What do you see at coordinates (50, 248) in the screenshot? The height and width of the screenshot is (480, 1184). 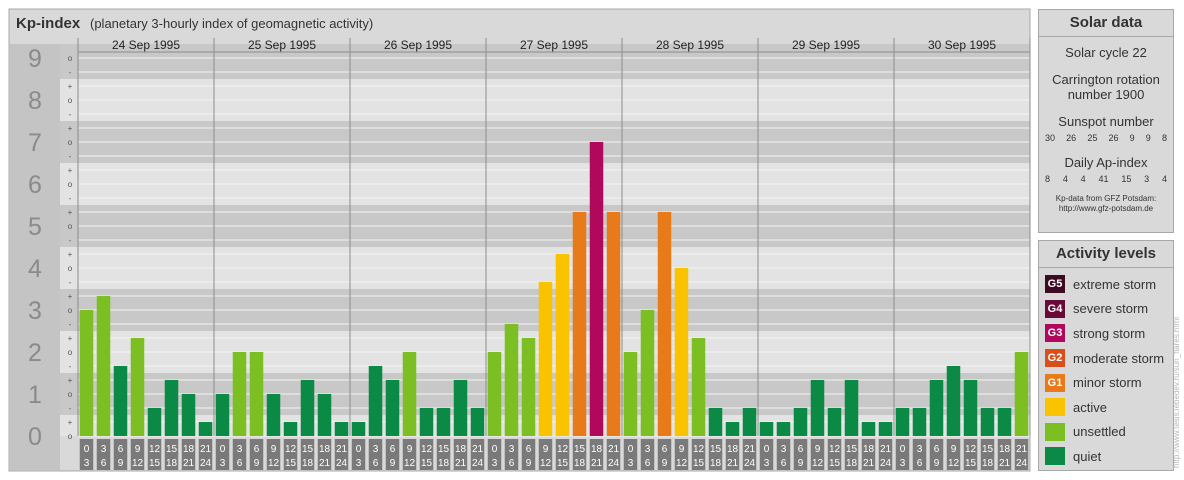 I see `y-axis: 0 1 2 3 4 5 6 7 8 9 o + - o + - o + - o + - o + - o + - o + - o + - o + - o` at bounding box center [50, 248].